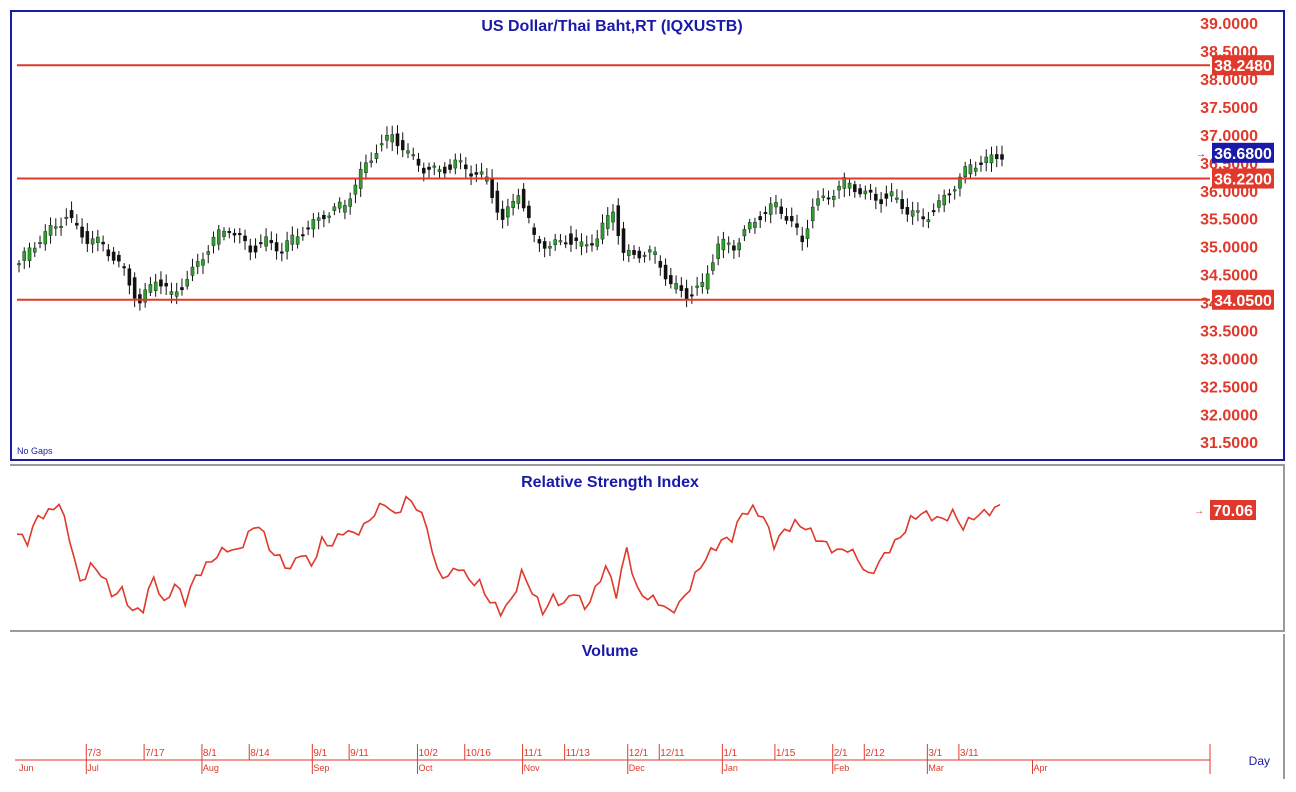 The width and height of the screenshot is (1296, 792). Describe the element at coordinates (842, 768) in the screenshot. I see `month-label: Feb` at that location.